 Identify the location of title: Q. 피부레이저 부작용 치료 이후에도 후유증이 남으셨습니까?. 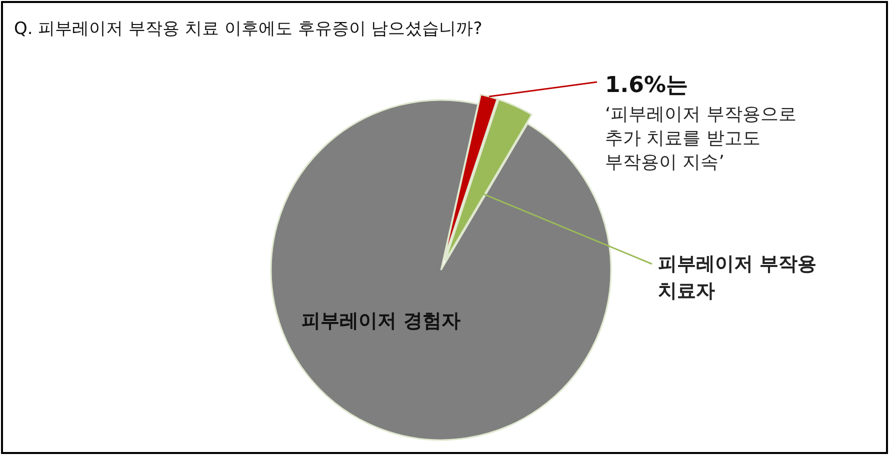
(248, 29).